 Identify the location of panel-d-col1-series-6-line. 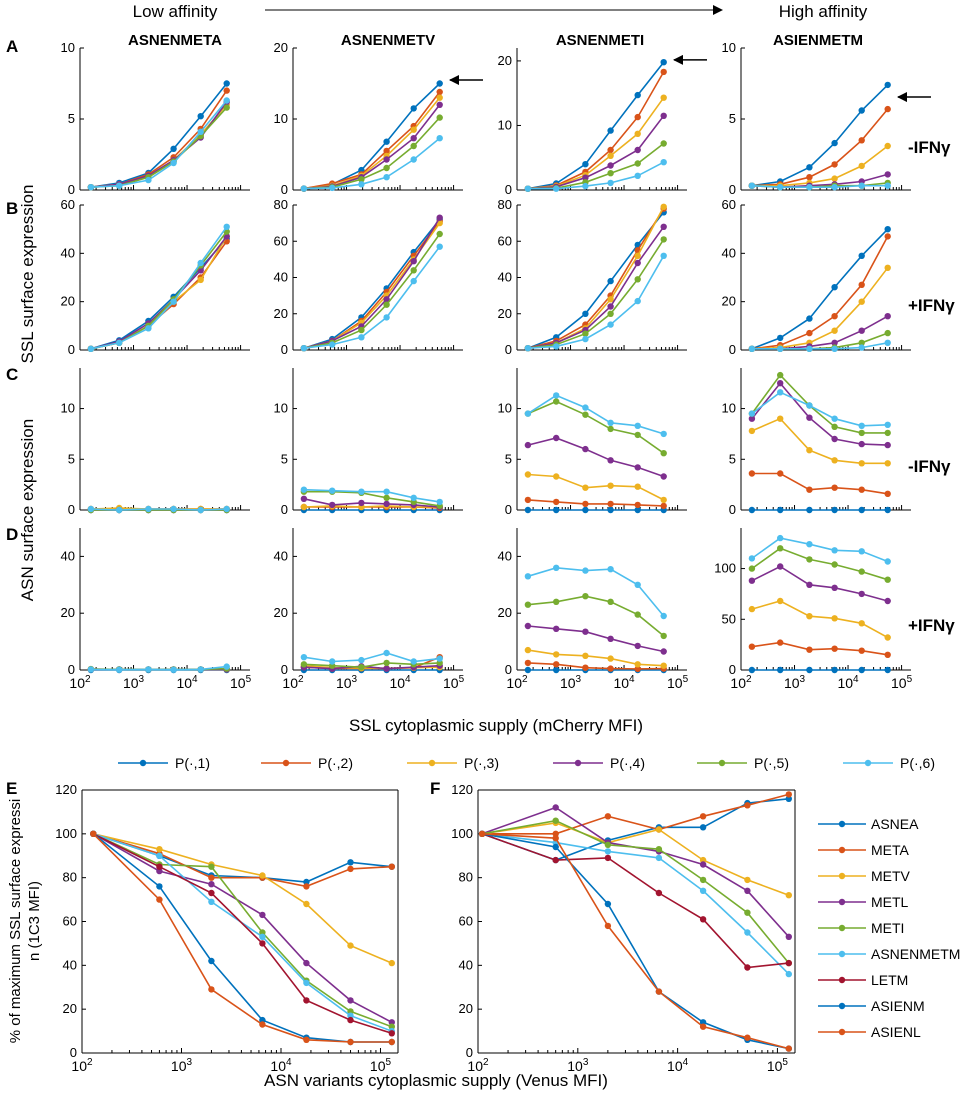
(158, 668).